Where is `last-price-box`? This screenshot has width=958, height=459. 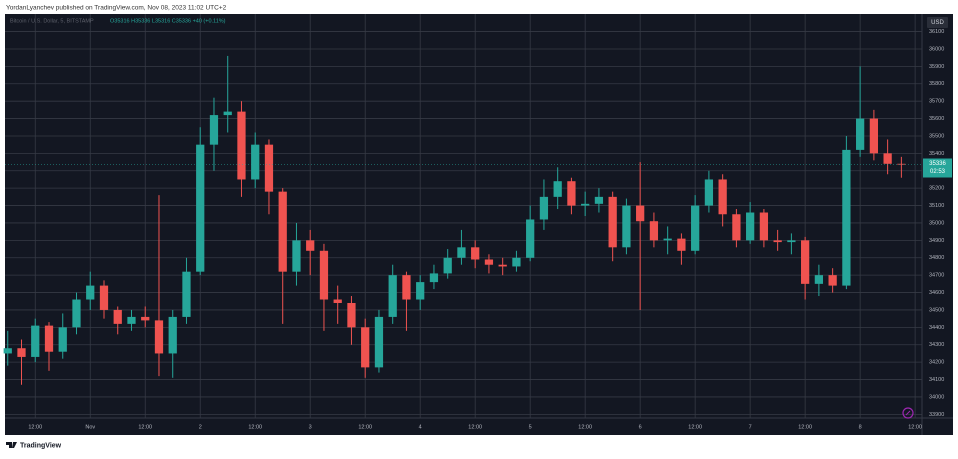 last-price-box is located at coordinates (937, 168).